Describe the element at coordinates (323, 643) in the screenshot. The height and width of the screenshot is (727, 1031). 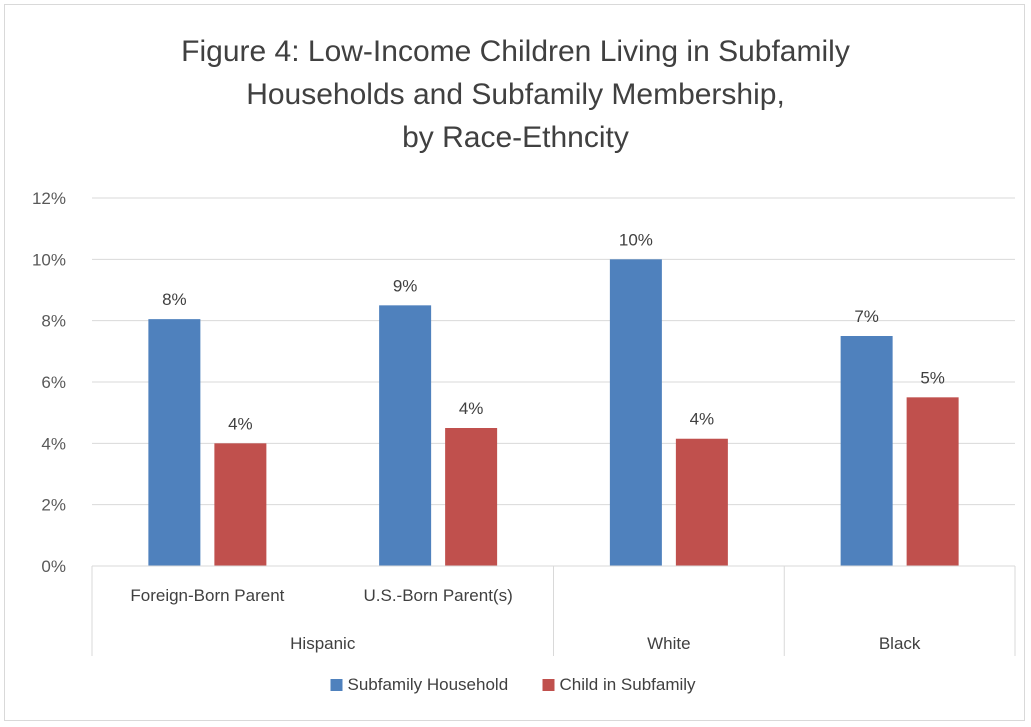
I see `group-label: Hispanic` at that location.